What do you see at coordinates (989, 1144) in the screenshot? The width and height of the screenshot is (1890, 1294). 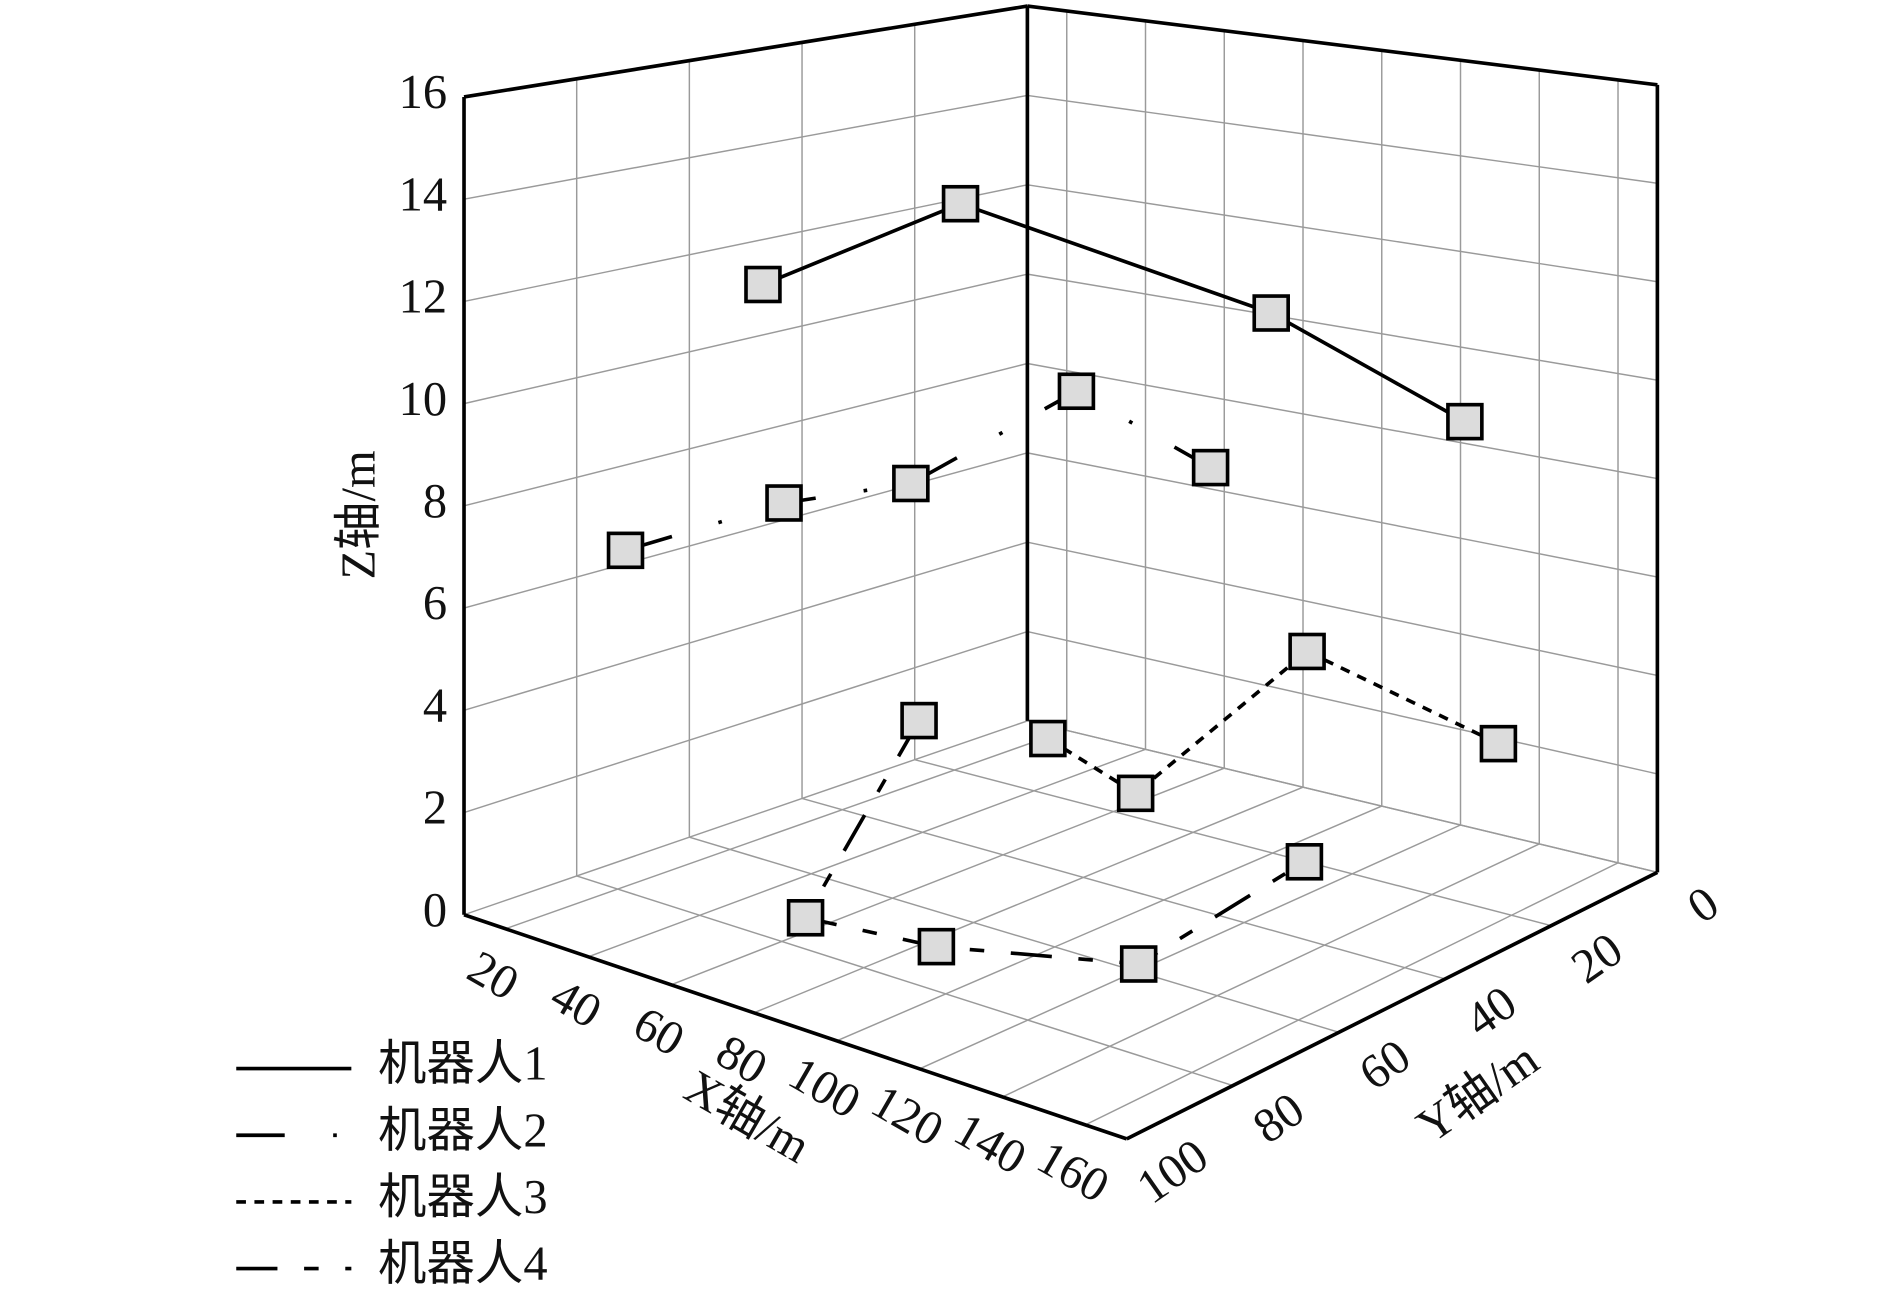 I see `x-tick-label: 140` at bounding box center [989, 1144].